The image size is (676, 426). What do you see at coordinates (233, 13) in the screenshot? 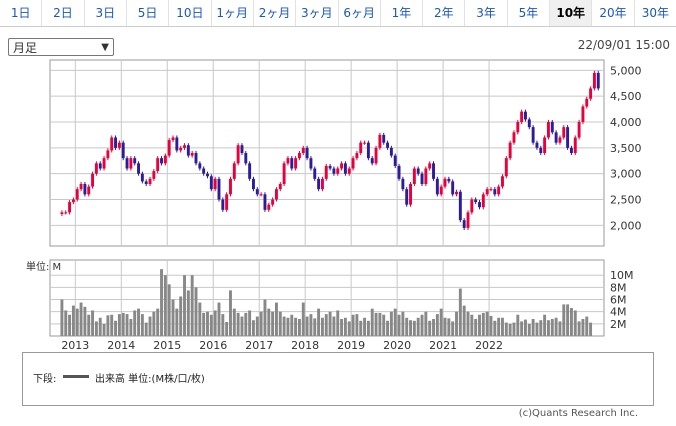
I see `tab-5: 1ヶ月` at bounding box center [233, 13].